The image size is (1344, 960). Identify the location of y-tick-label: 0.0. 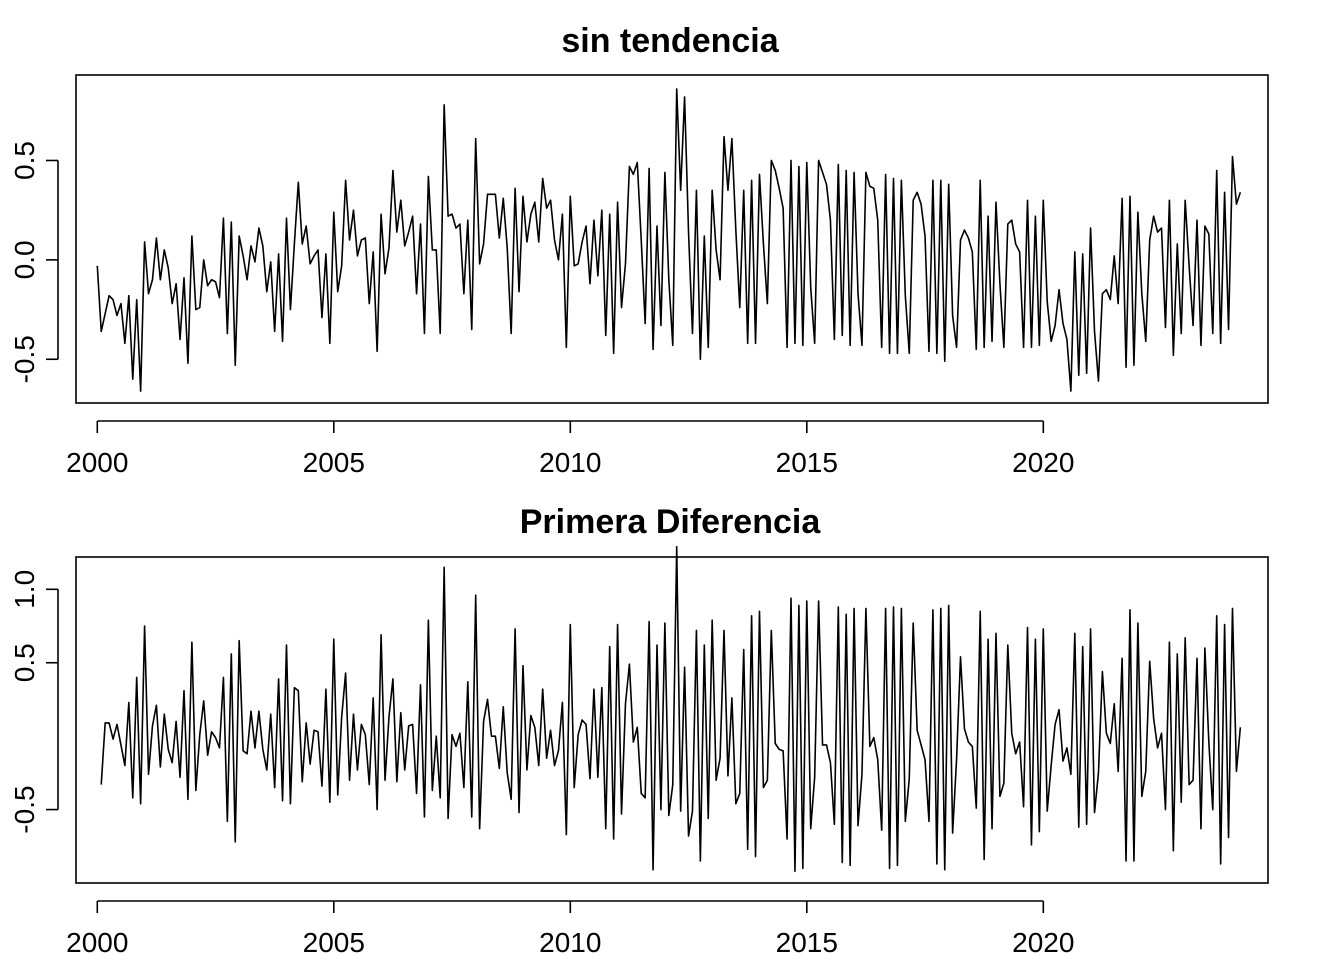
(24, 259).